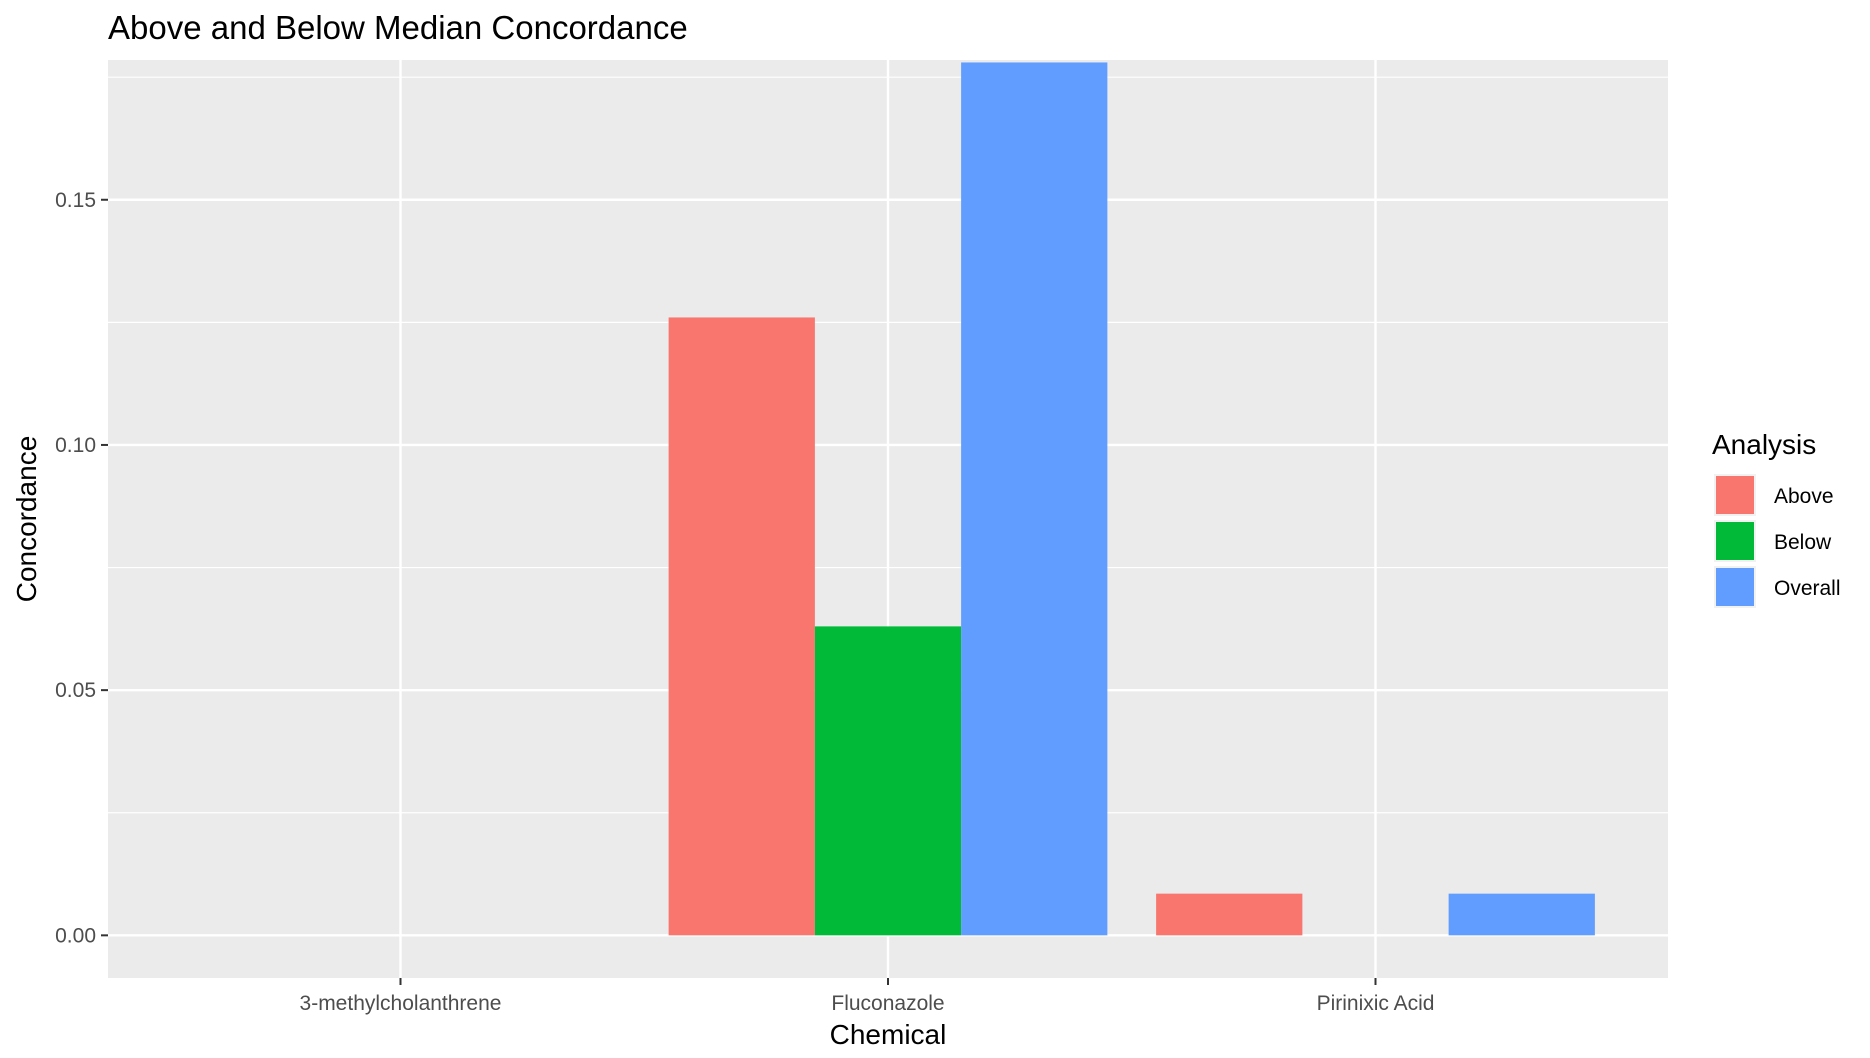  What do you see at coordinates (1803, 542) in the screenshot?
I see `legend-label-below: Below` at bounding box center [1803, 542].